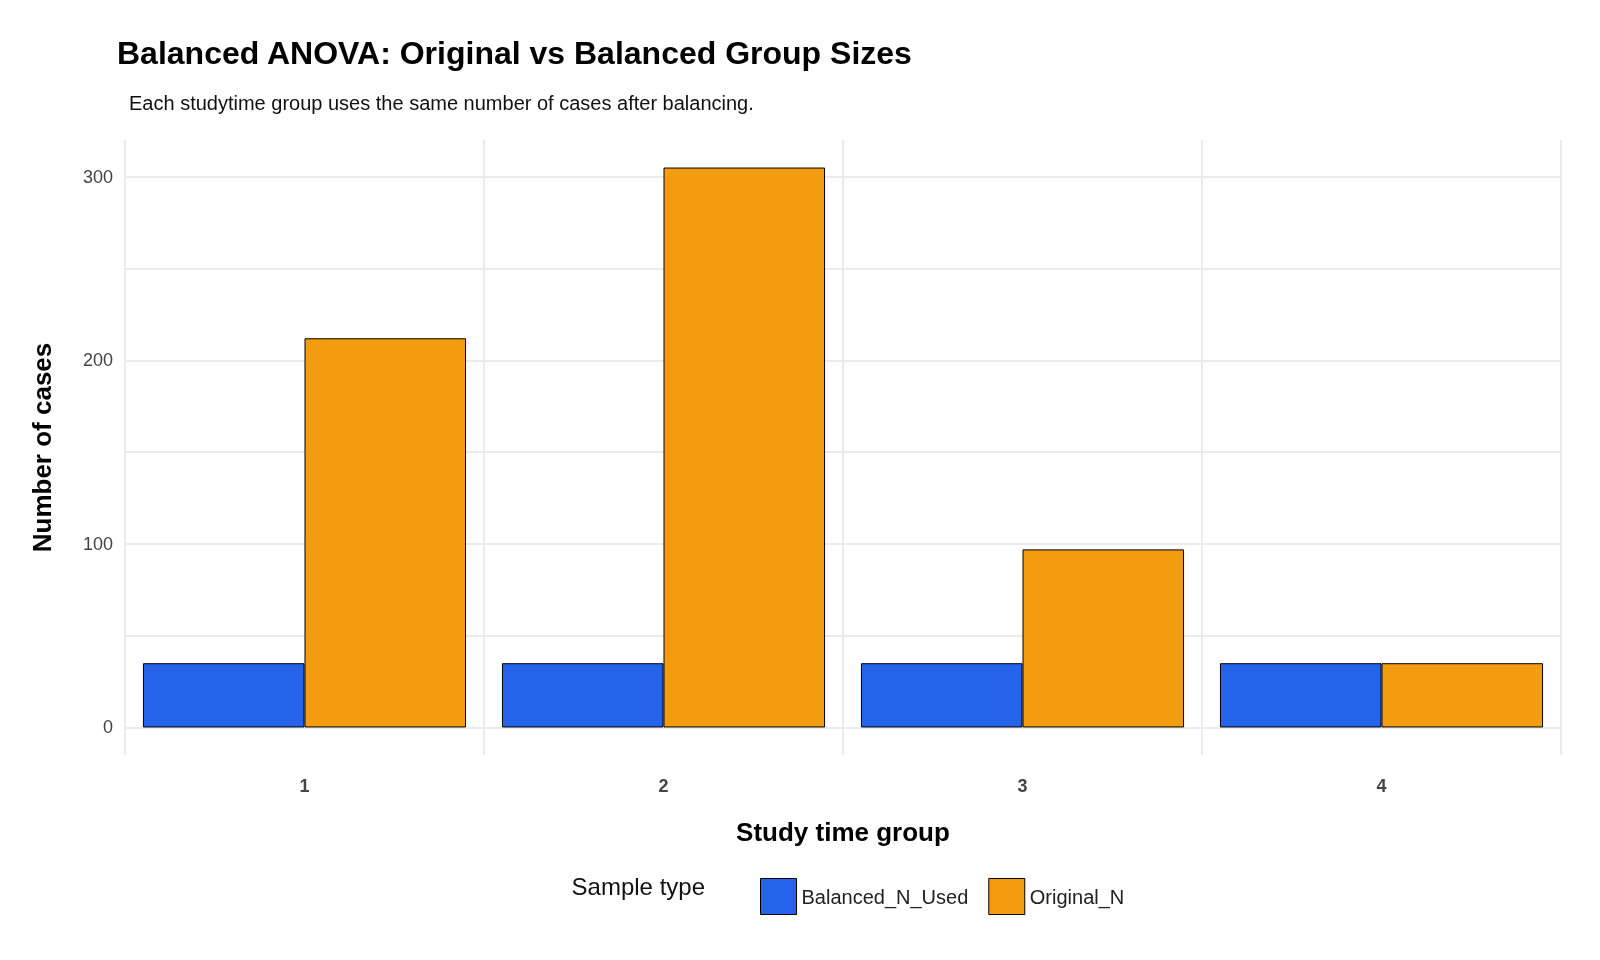 The height and width of the screenshot is (960, 1600). What do you see at coordinates (885, 897) in the screenshot?
I see `legend-label: Balanced_N_Used` at bounding box center [885, 897].